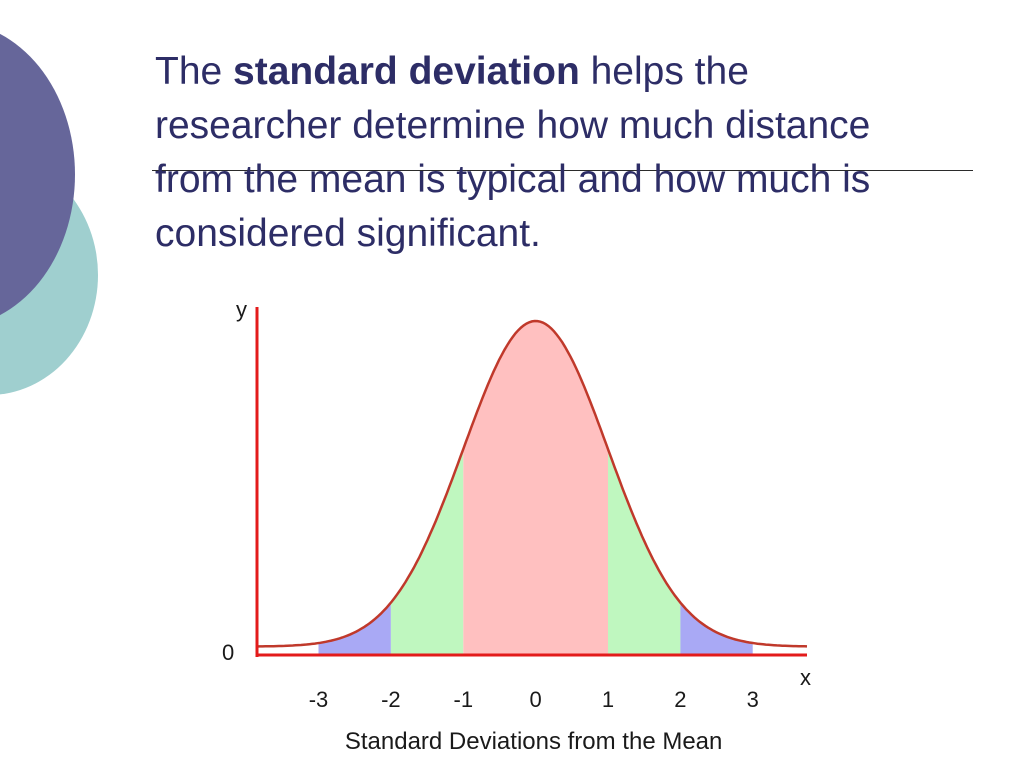 The width and height of the screenshot is (1024, 768). Describe the element at coordinates (805, 677) in the screenshot. I see `x-axis-letter: x` at that location.